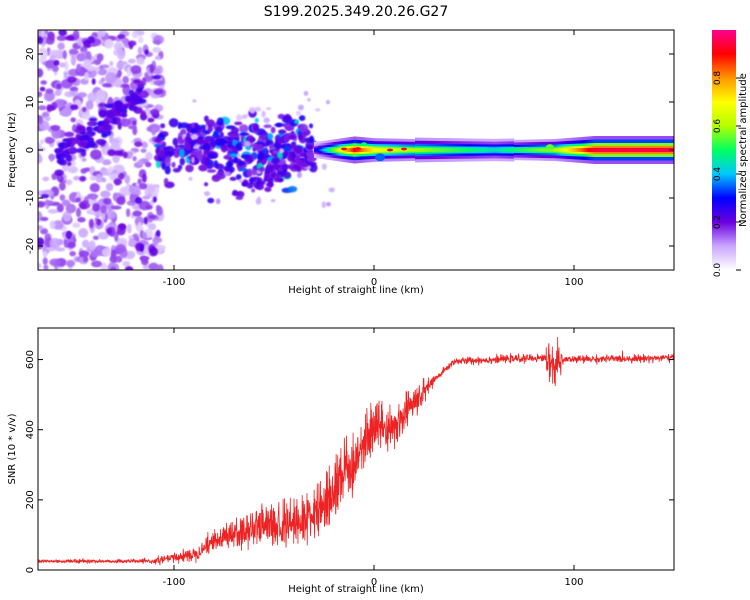 This screenshot has width=750, height=600. What do you see at coordinates (718, 270) in the screenshot?
I see `colorbar-tick-label: 0.0` at bounding box center [718, 270].